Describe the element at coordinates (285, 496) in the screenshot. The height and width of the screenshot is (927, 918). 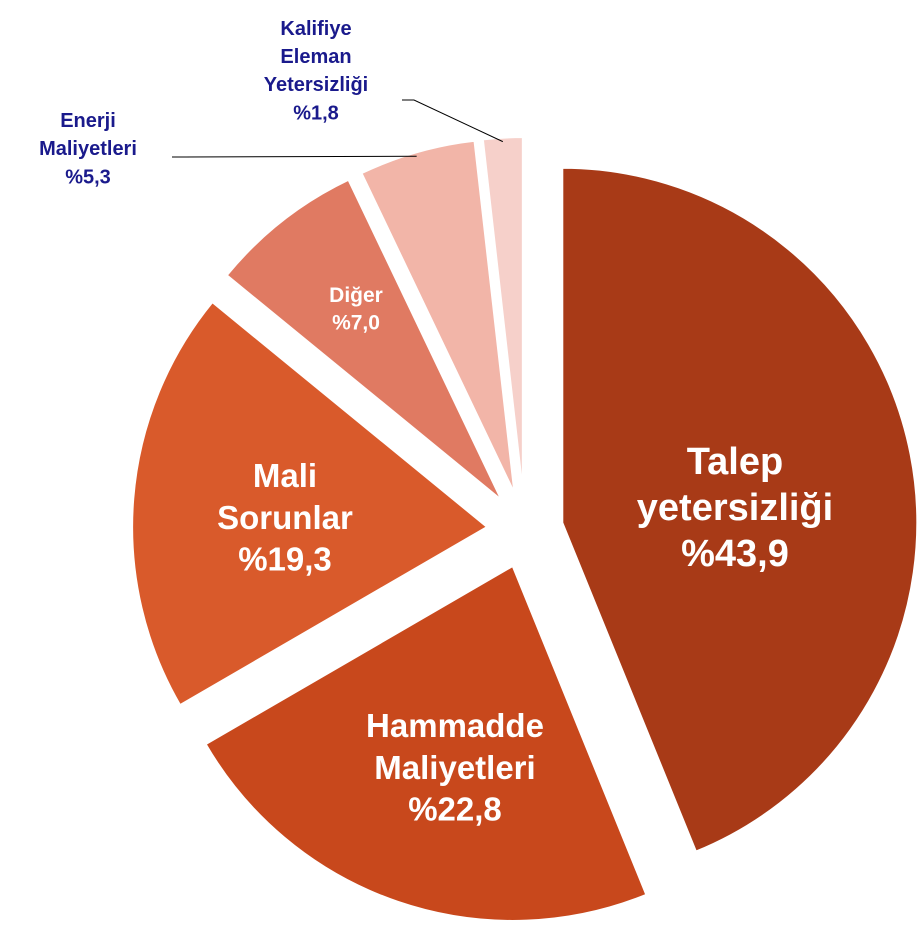
I see `slice-label: Mali Sorunlar` at that location.